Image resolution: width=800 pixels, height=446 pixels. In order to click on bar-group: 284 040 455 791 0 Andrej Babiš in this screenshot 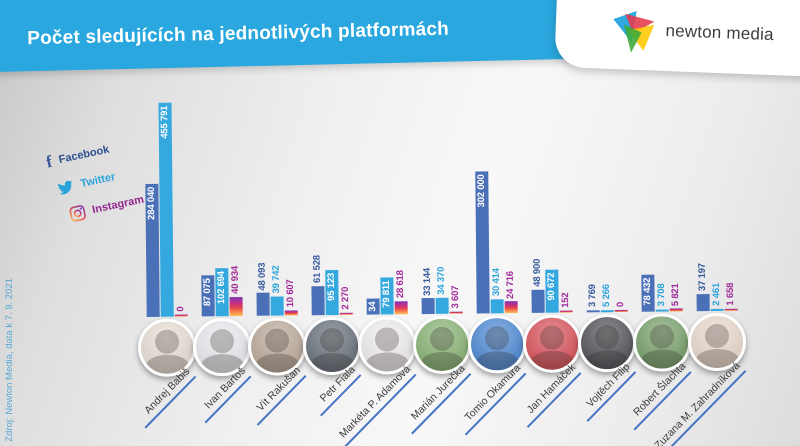, I will do `click(165, 259)`.